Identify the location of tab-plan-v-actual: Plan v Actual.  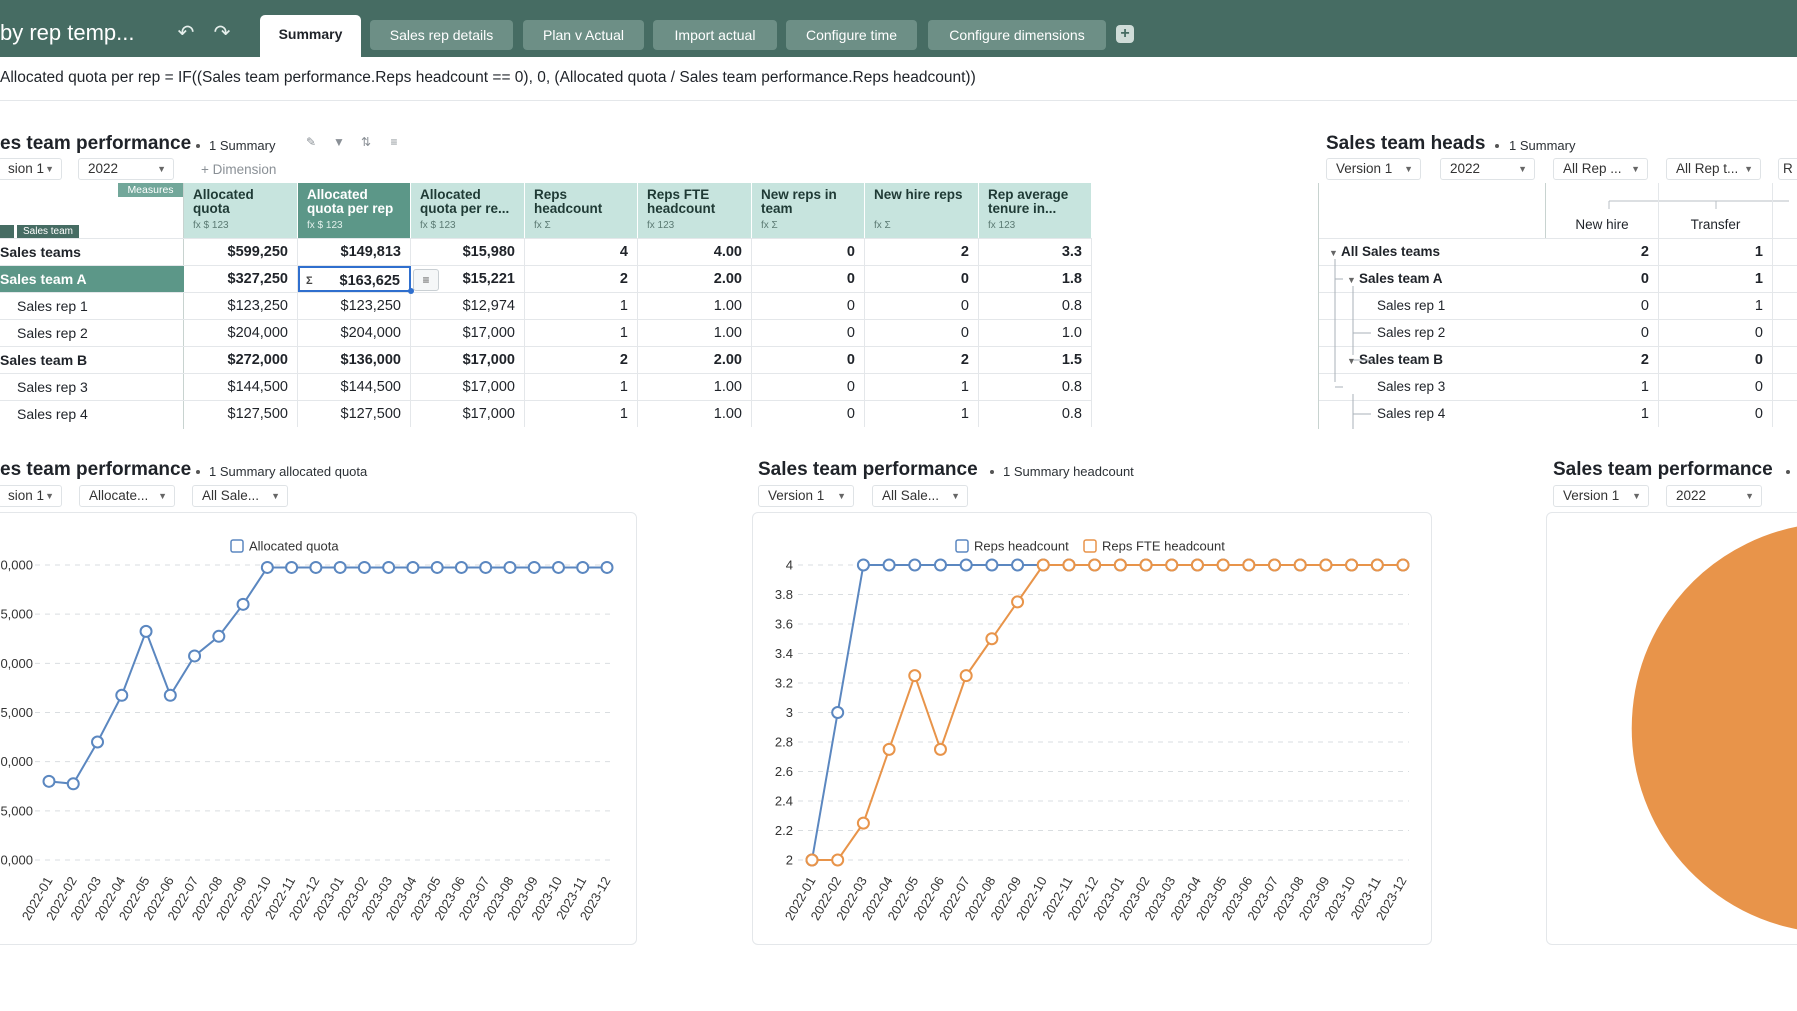
(583, 35).